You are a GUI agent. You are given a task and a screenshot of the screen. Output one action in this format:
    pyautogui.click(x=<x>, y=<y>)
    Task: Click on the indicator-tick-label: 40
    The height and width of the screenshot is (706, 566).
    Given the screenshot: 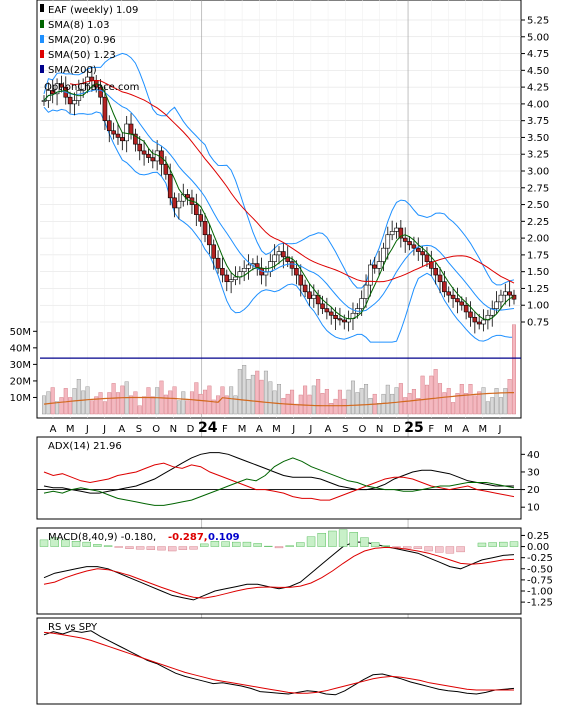 What is the action you would take?
    pyautogui.click(x=533, y=455)
    